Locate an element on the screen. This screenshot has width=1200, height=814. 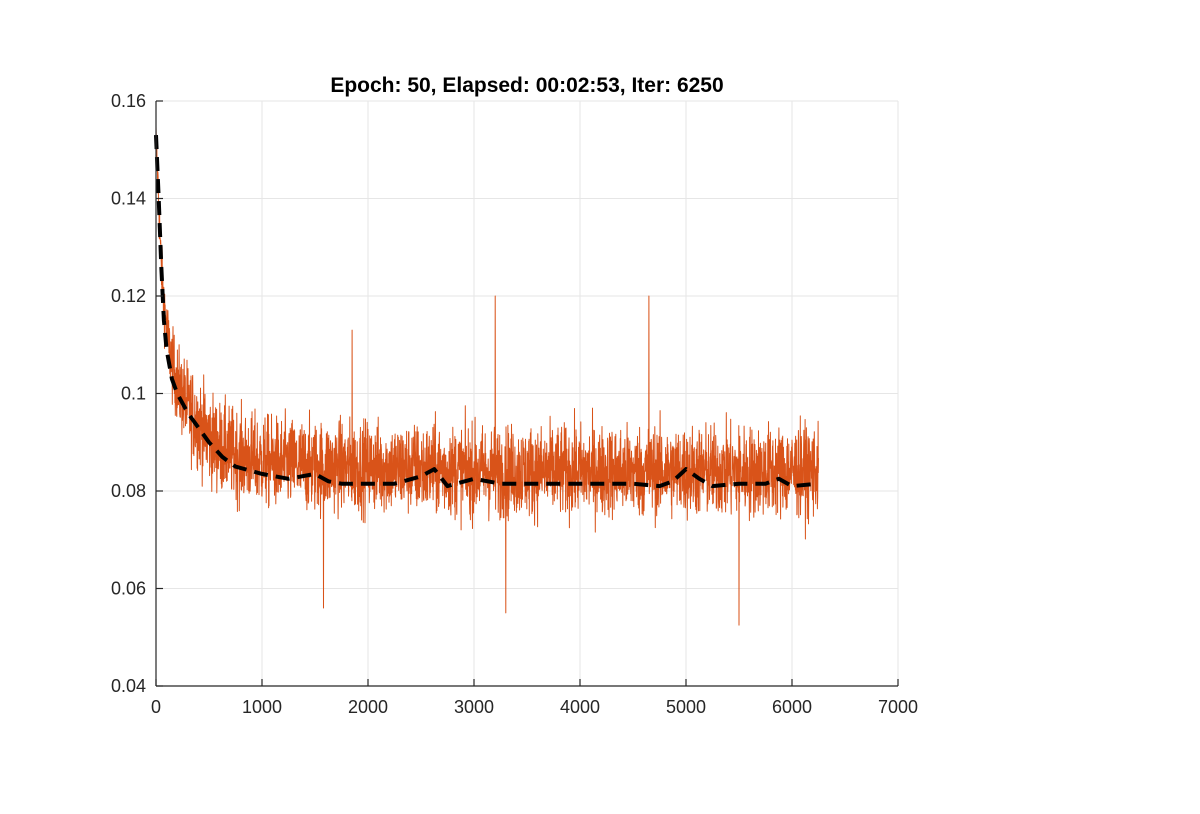
y-tick-label: 0.06 is located at coordinates (128, 589).